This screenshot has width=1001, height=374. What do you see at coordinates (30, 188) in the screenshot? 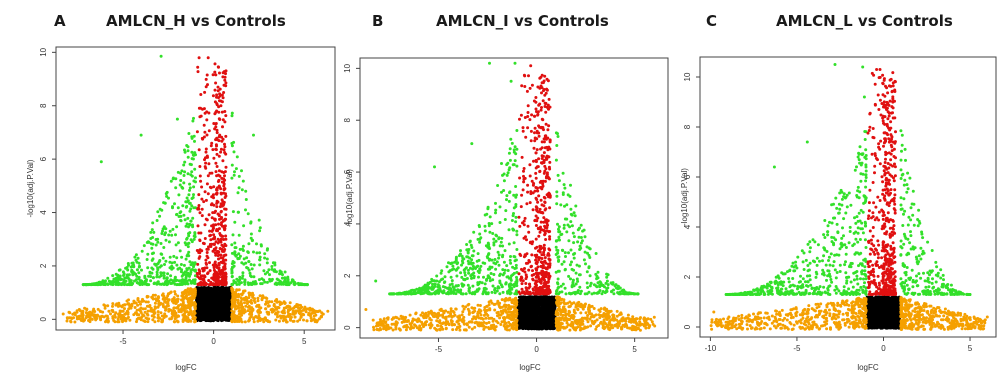
I see `y-axis-label: -log10(adj.P.Val)` at bounding box center [30, 188].